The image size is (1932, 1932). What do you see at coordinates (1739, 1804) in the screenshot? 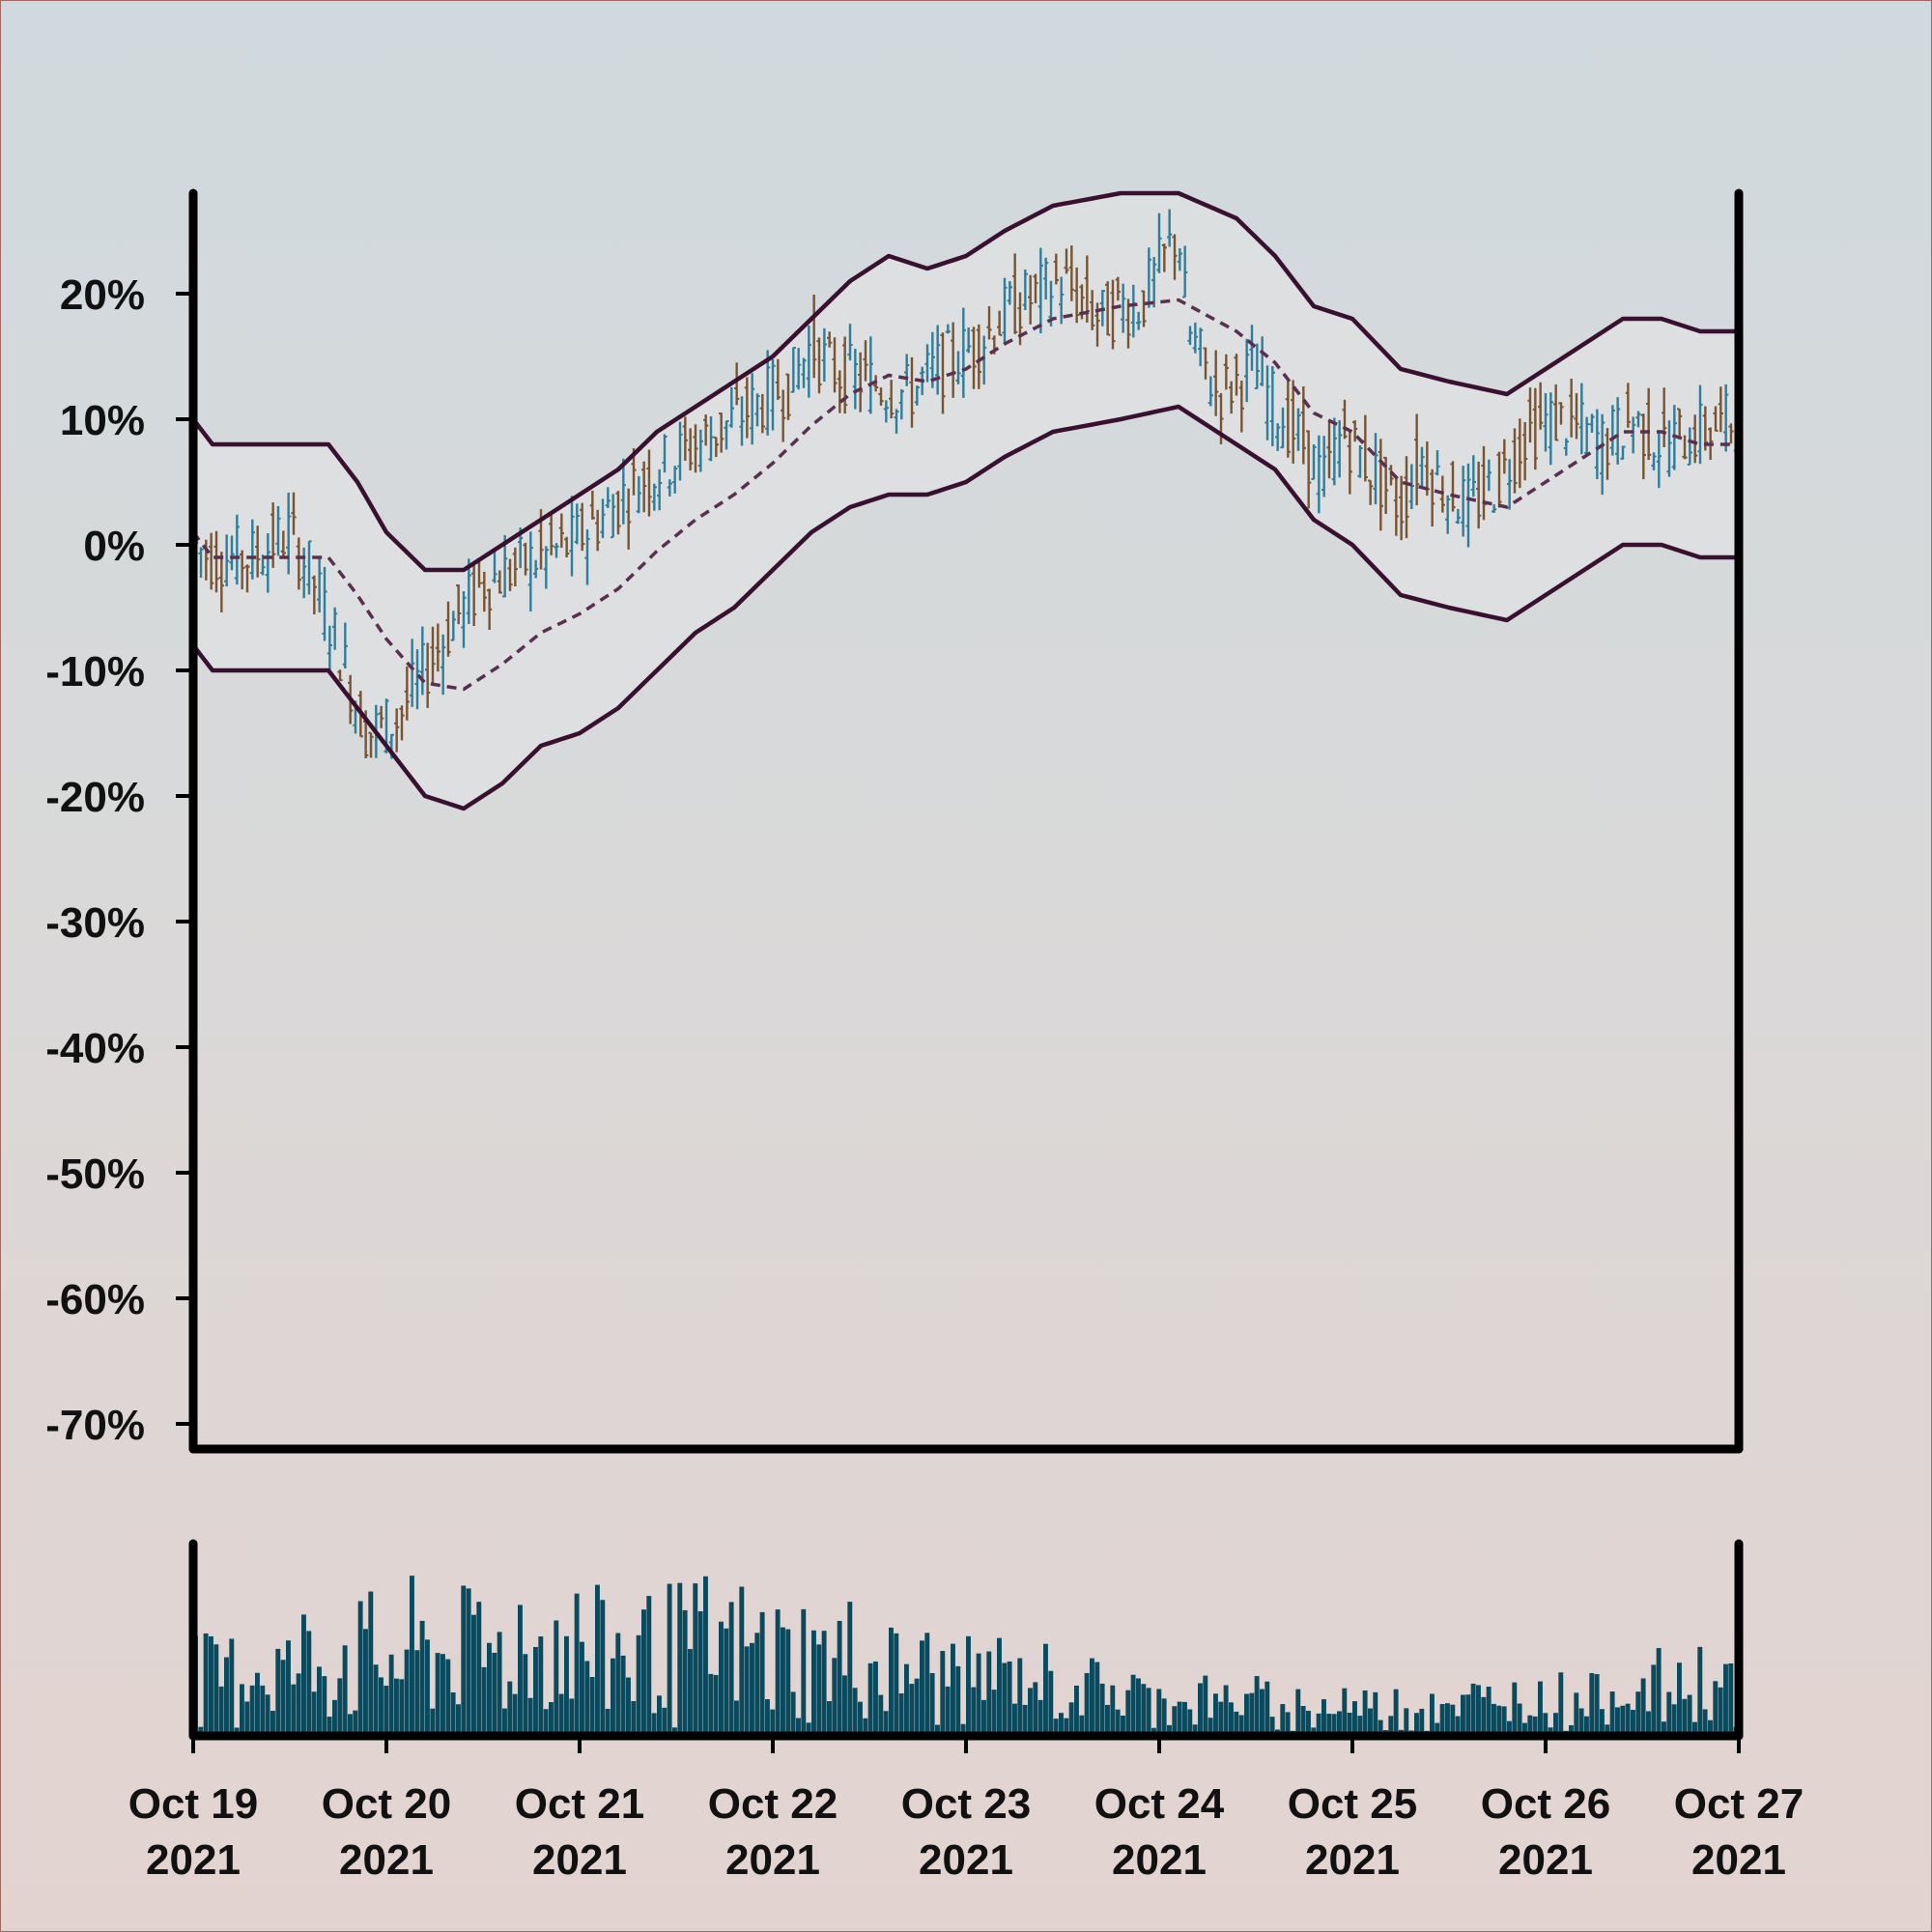
I see `x-tick-label-date: Oct 27` at bounding box center [1739, 1804].